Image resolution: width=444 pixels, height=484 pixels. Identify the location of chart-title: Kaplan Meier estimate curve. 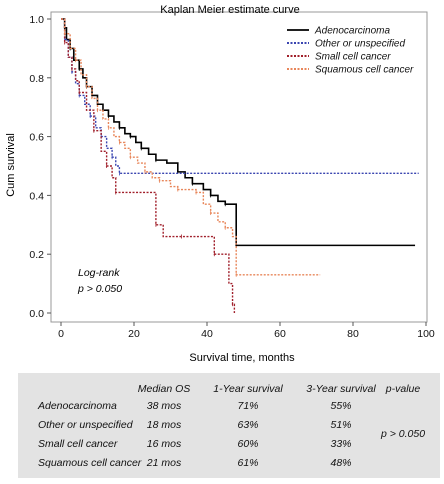
(229, 10).